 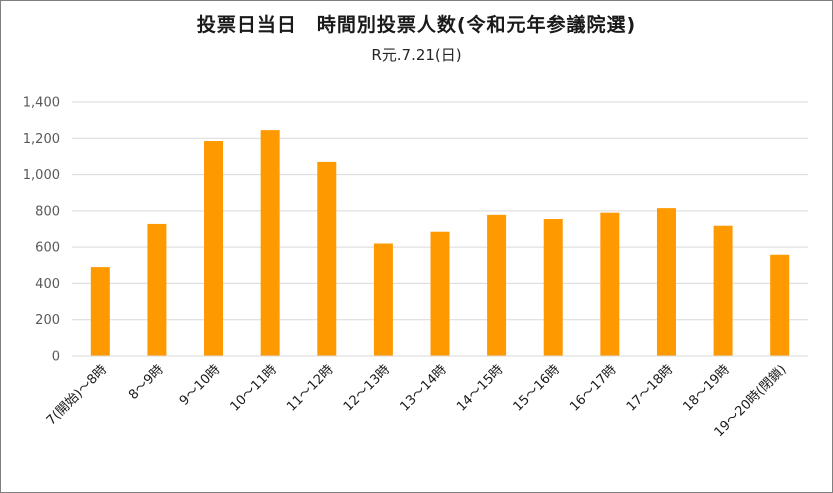 What do you see at coordinates (56, 357) in the screenshot?
I see `y-tick-label: 0` at bounding box center [56, 357].